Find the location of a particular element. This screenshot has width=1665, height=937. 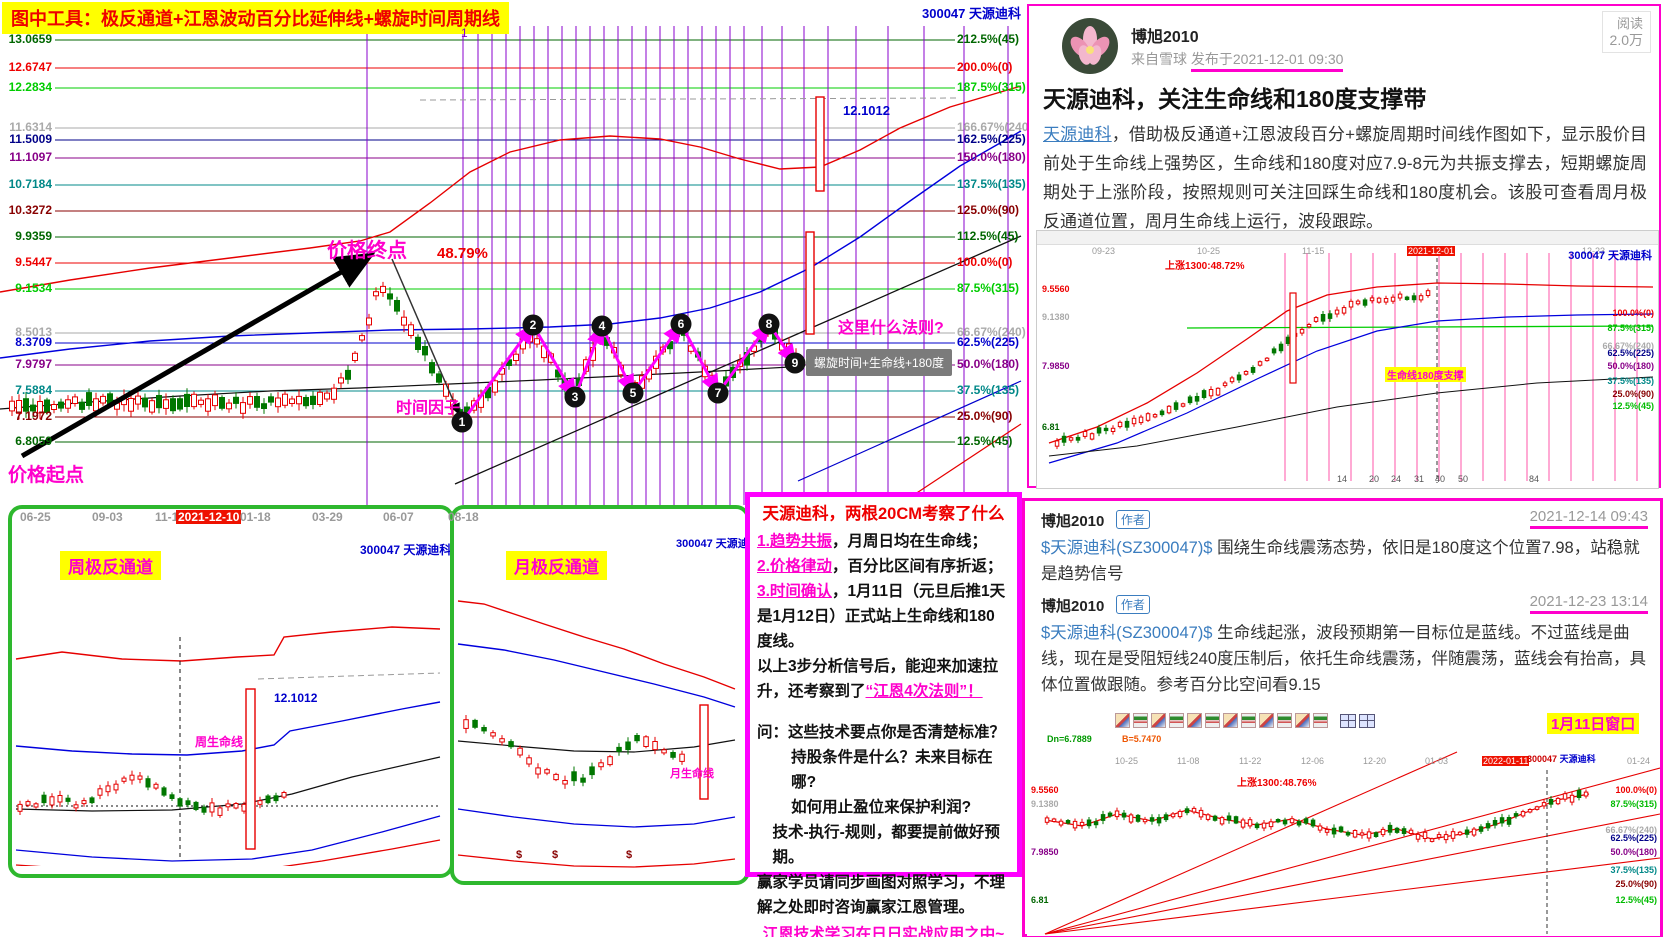

percent-axis-label: 212.5%(45) is located at coordinates (988, 39).